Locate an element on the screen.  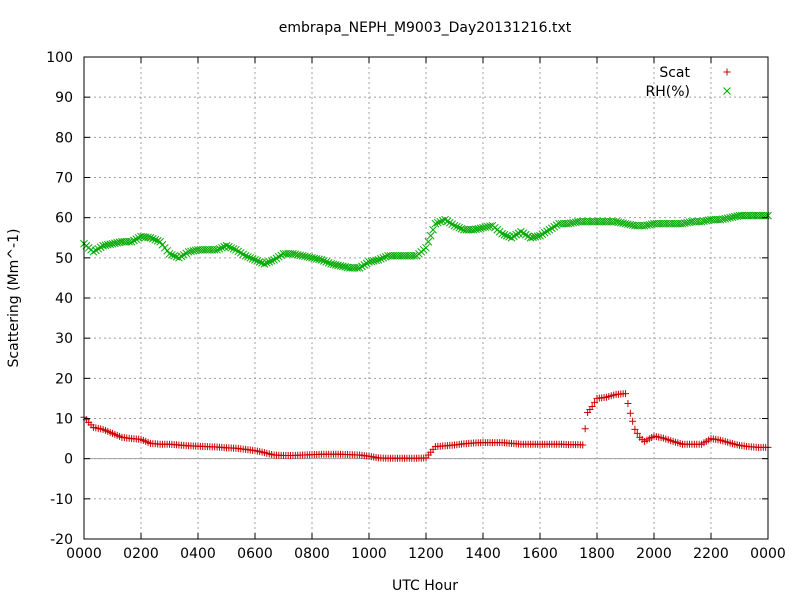
x-tick-label: 0800 is located at coordinates (312, 554).